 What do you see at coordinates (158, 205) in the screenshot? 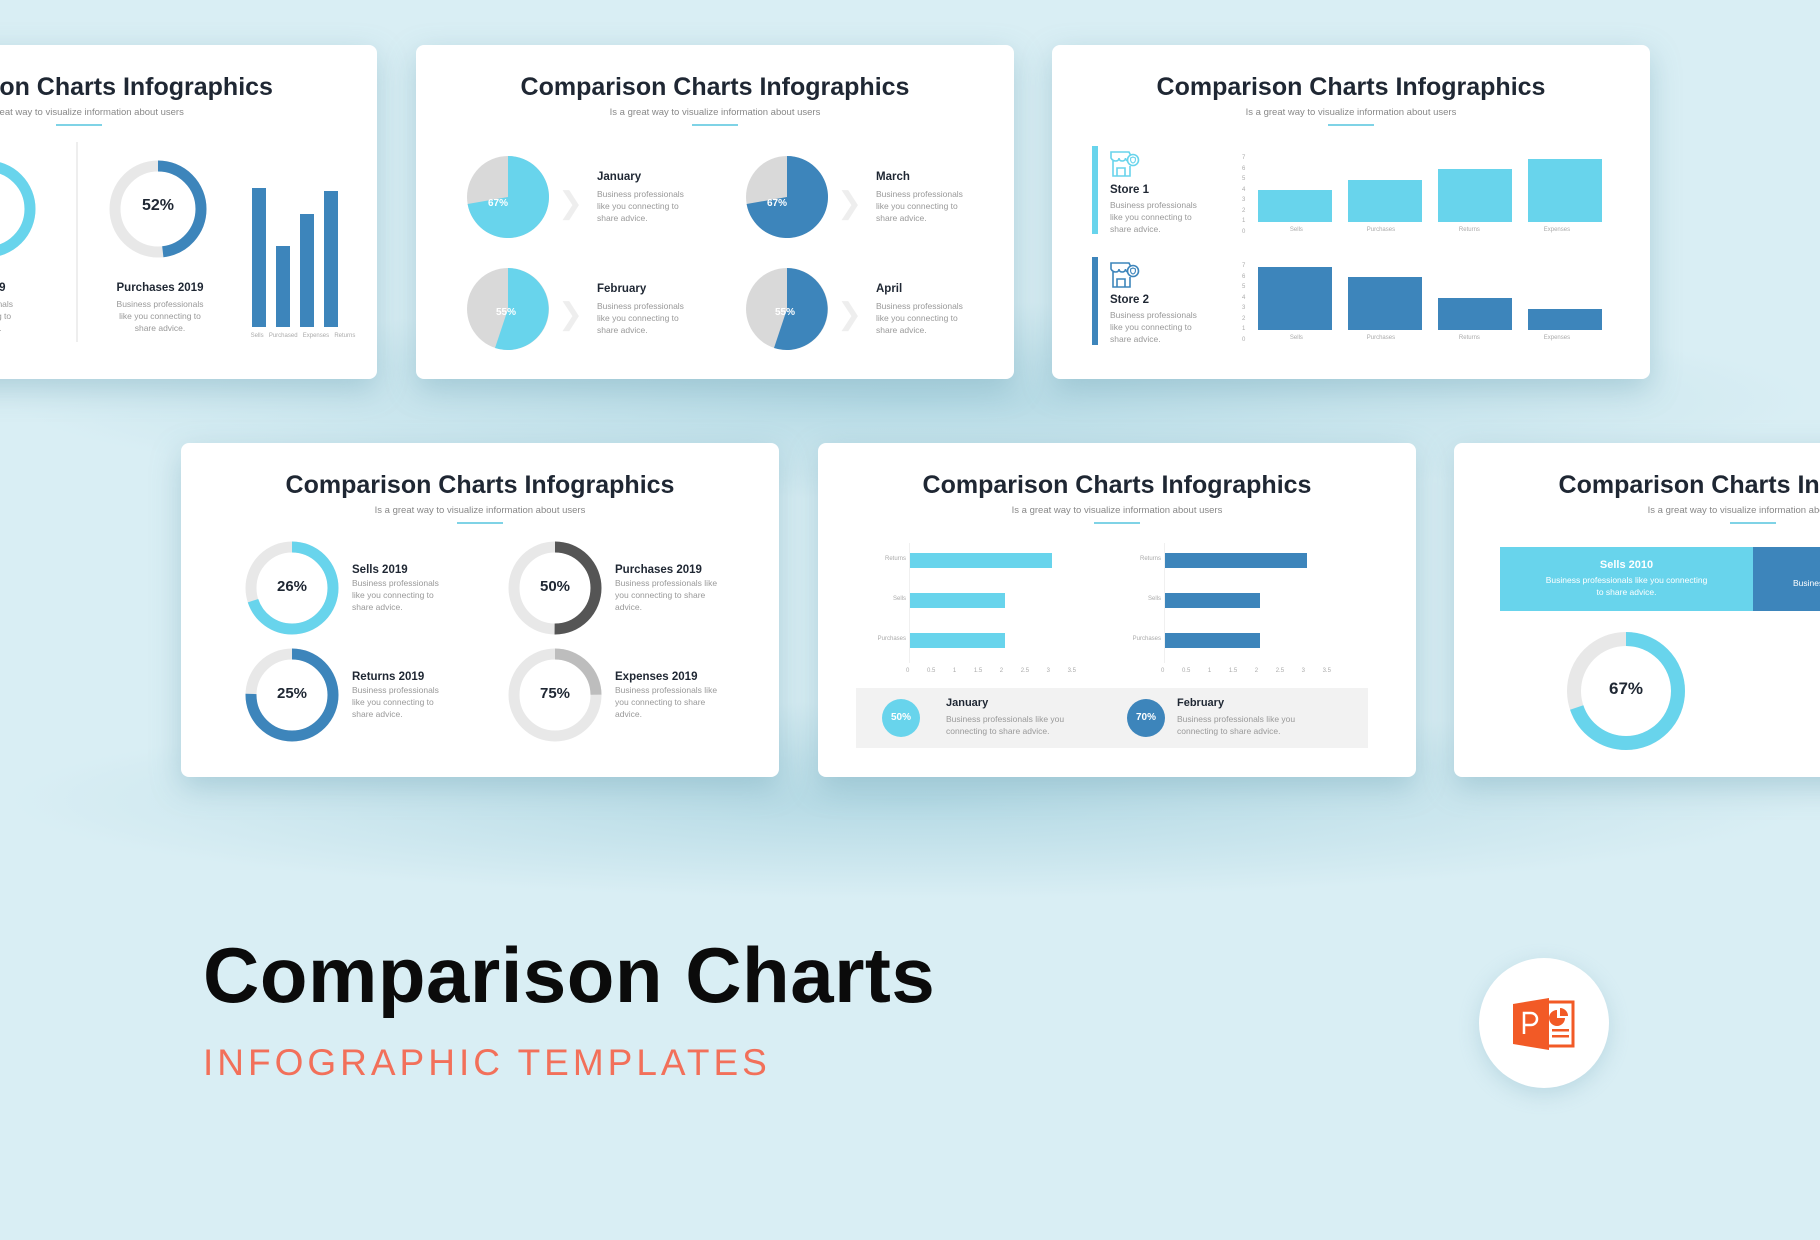
I see `donut-value: 52%` at bounding box center [158, 205].